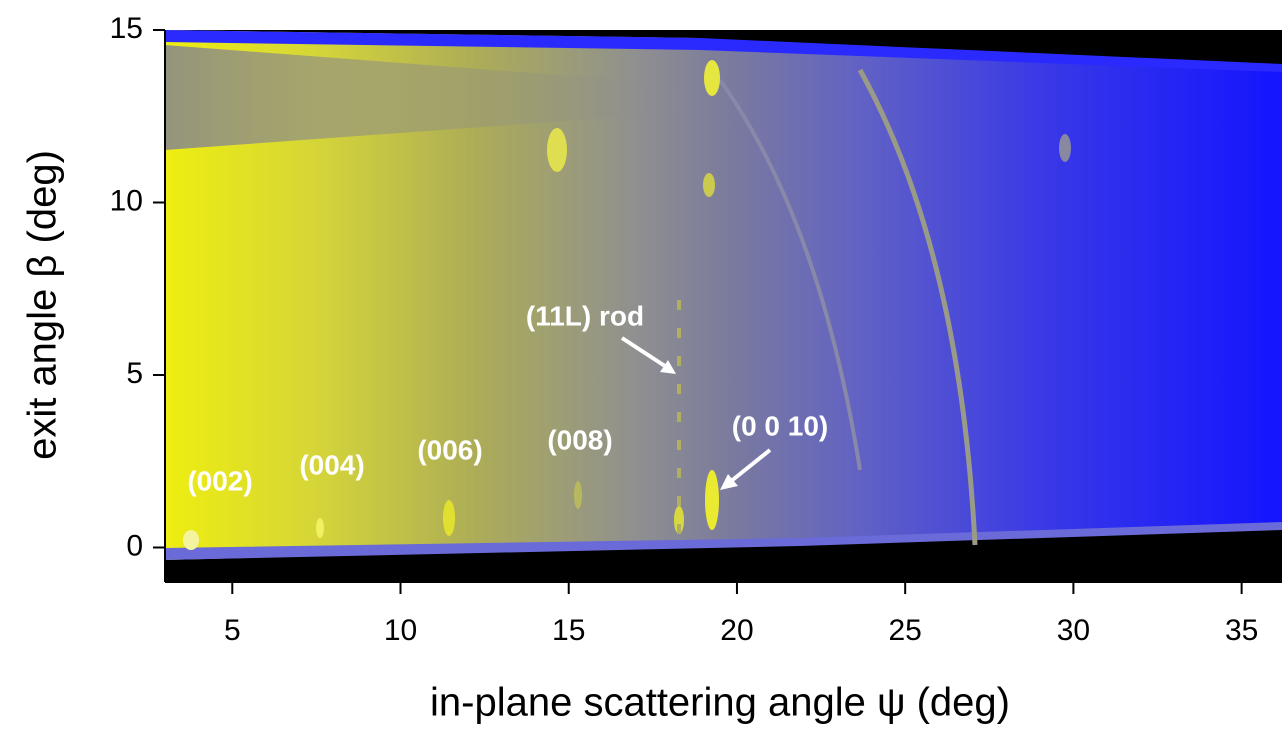 The width and height of the screenshot is (1284, 731). I want to click on y-axis-label: exit angle β (deg), so click(43, 305).